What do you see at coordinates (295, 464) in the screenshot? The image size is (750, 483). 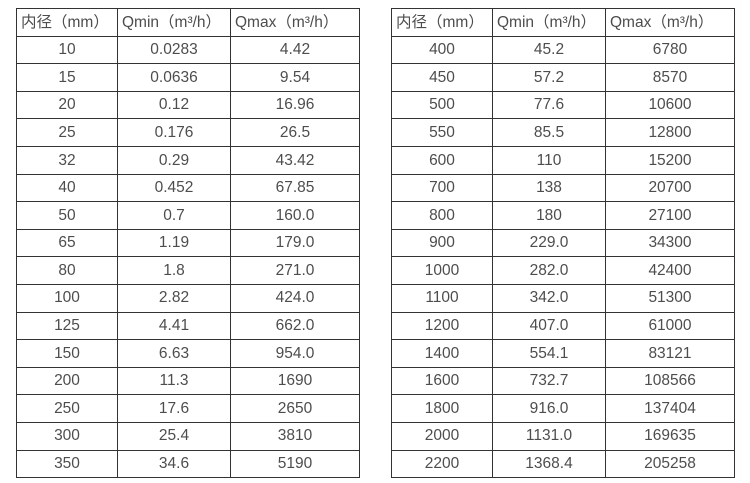 I see `qmax-cell: 5190` at bounding box center [295, 464].